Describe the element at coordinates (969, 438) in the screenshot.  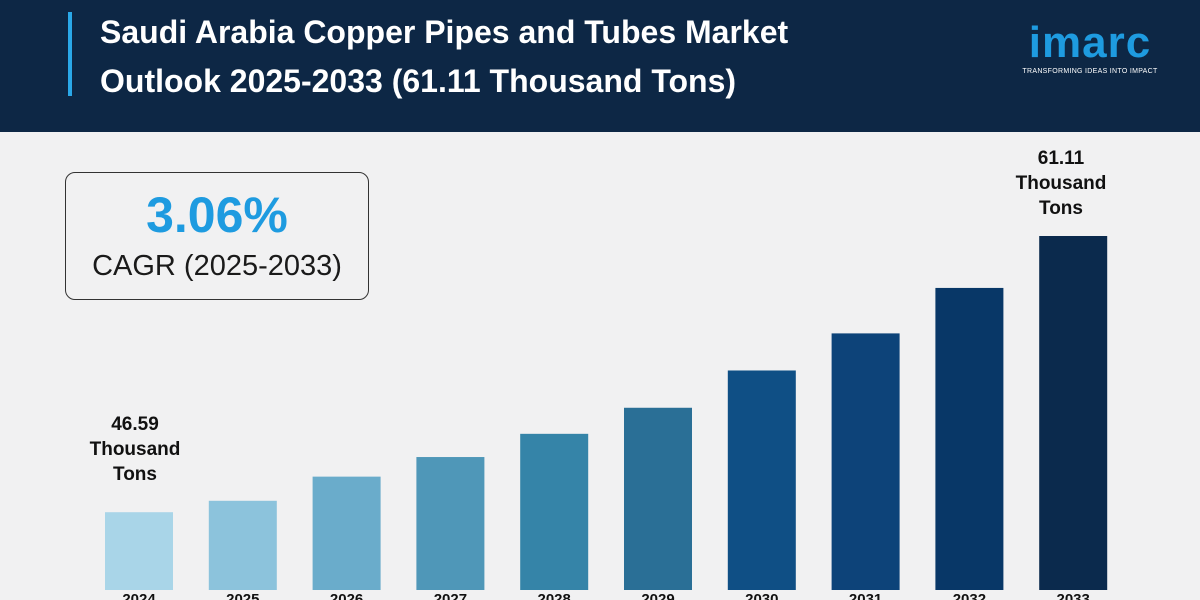
I see `bar-2032` at that location.